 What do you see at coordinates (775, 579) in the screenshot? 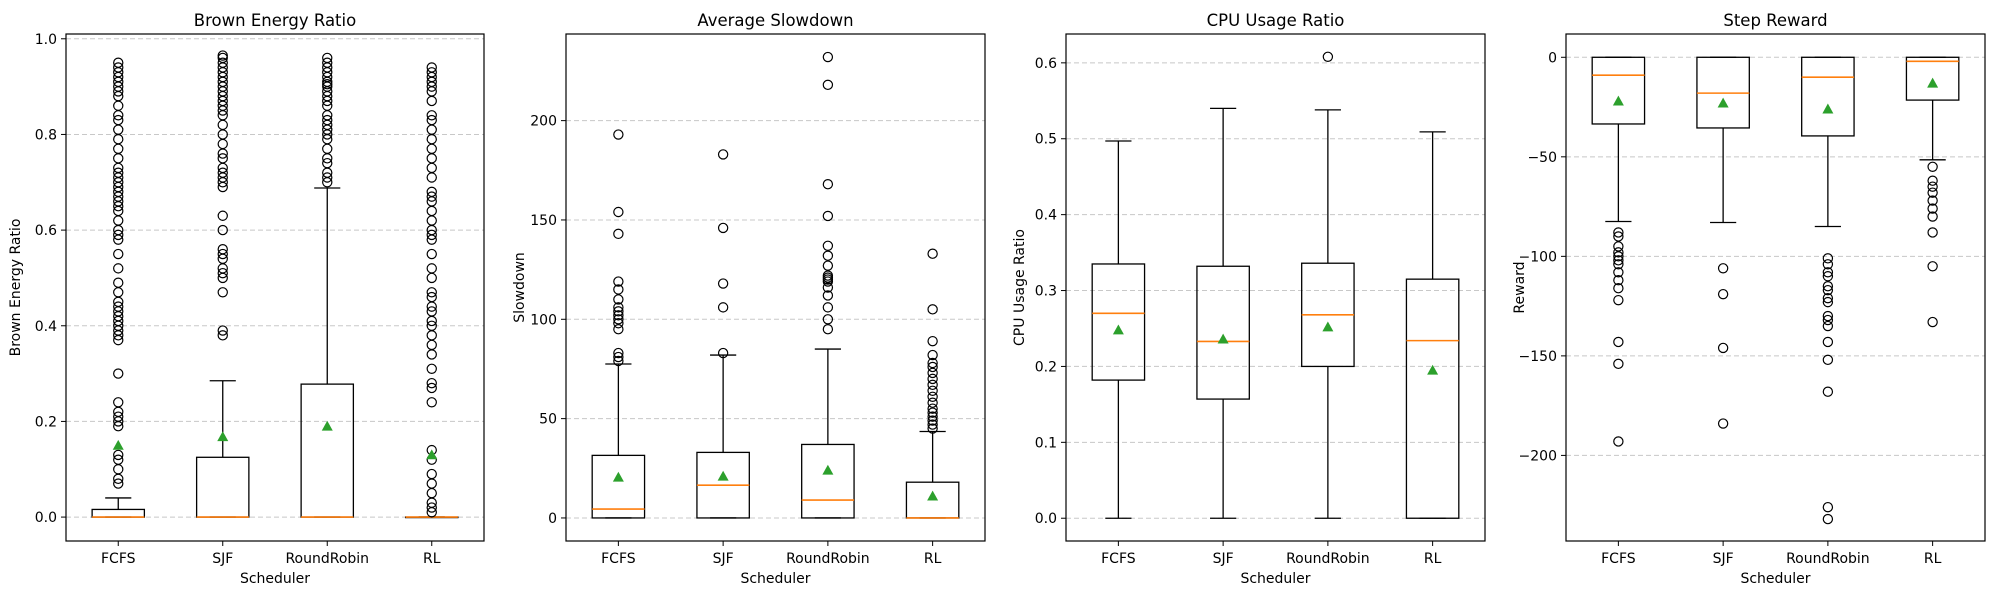
I see `x-axis-label: Scheduler` at bounding box center [775, 579].